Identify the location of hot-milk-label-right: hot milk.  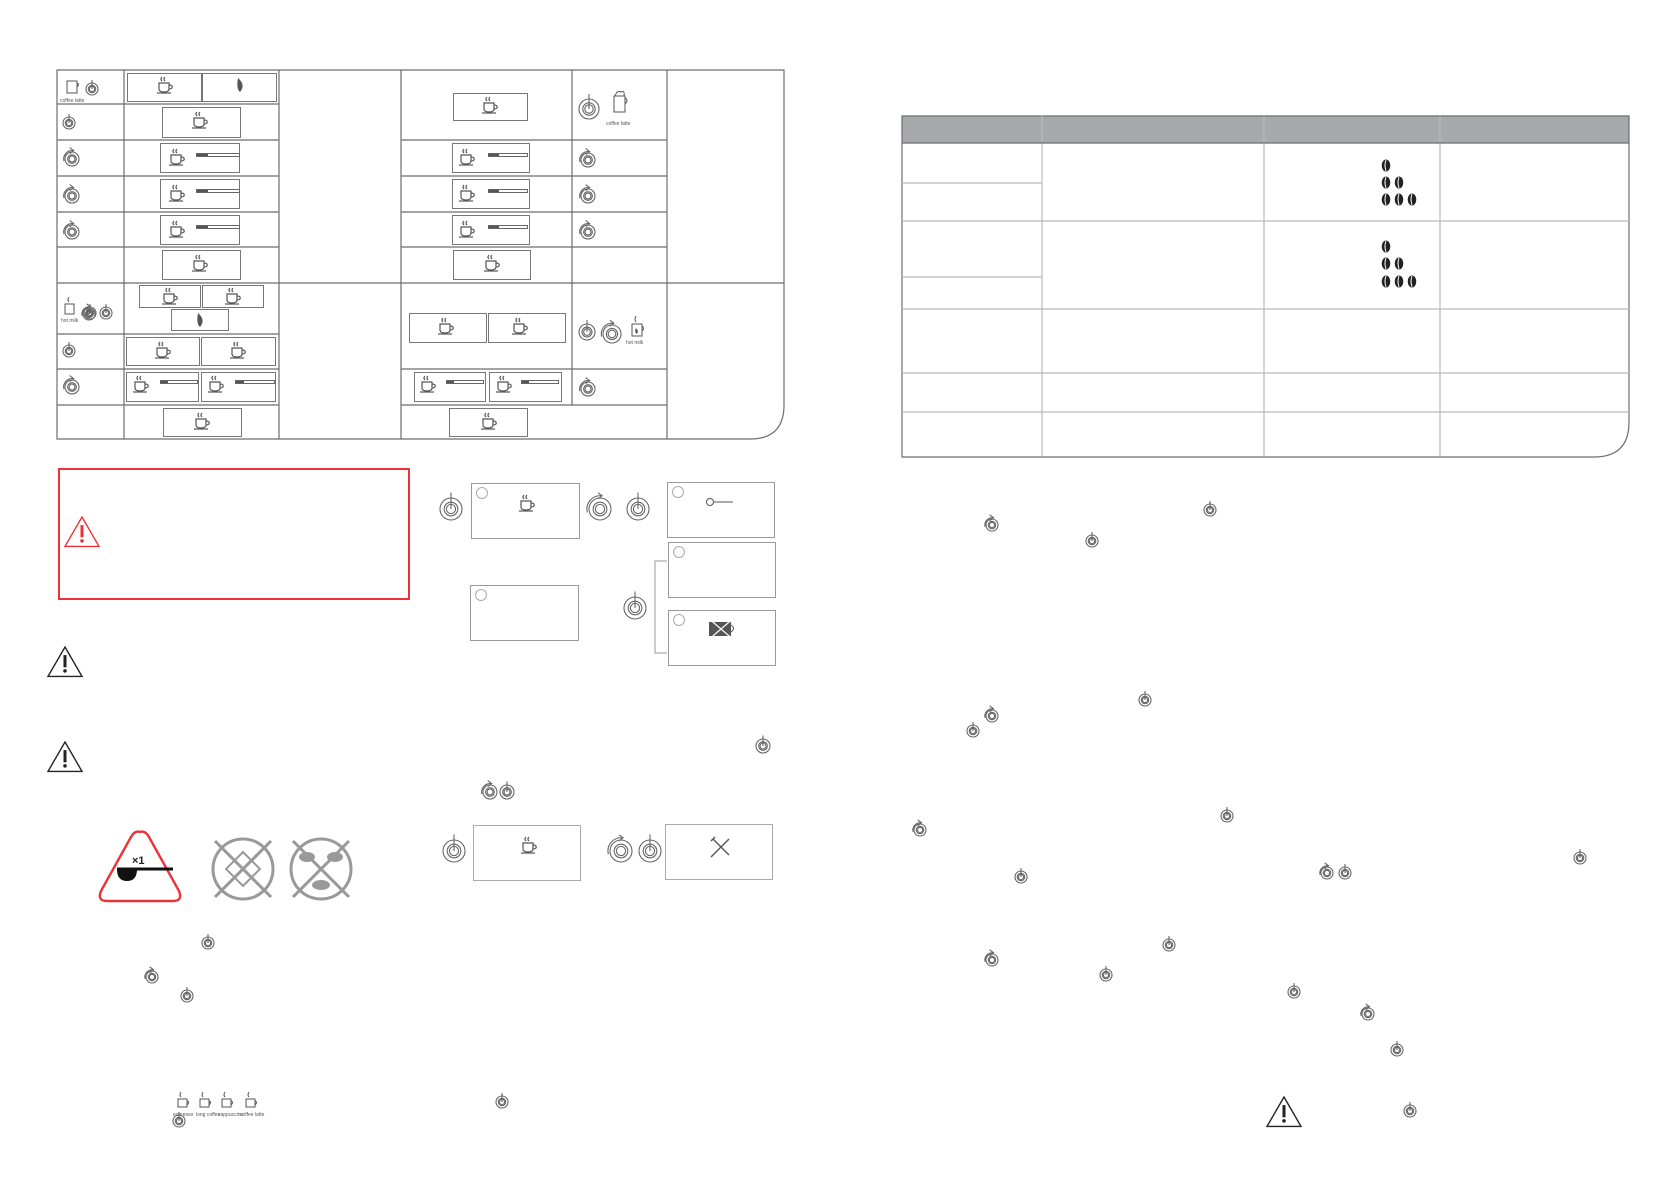
(635, 343).